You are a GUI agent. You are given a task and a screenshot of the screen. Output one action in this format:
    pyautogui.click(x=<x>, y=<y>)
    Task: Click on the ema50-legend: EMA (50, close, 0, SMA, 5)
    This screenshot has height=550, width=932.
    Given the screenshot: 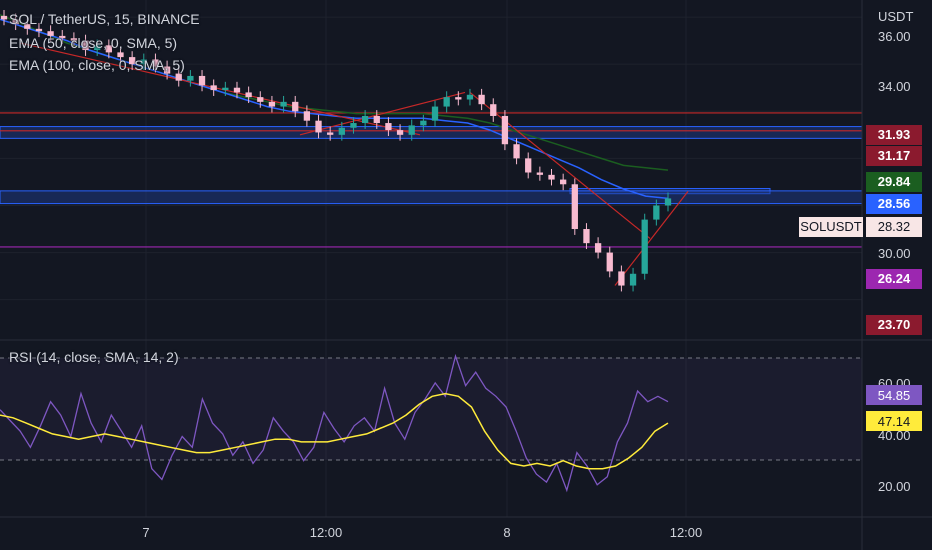 What is the action you would take?
    pyautogui.click(x=93, y=43)
    